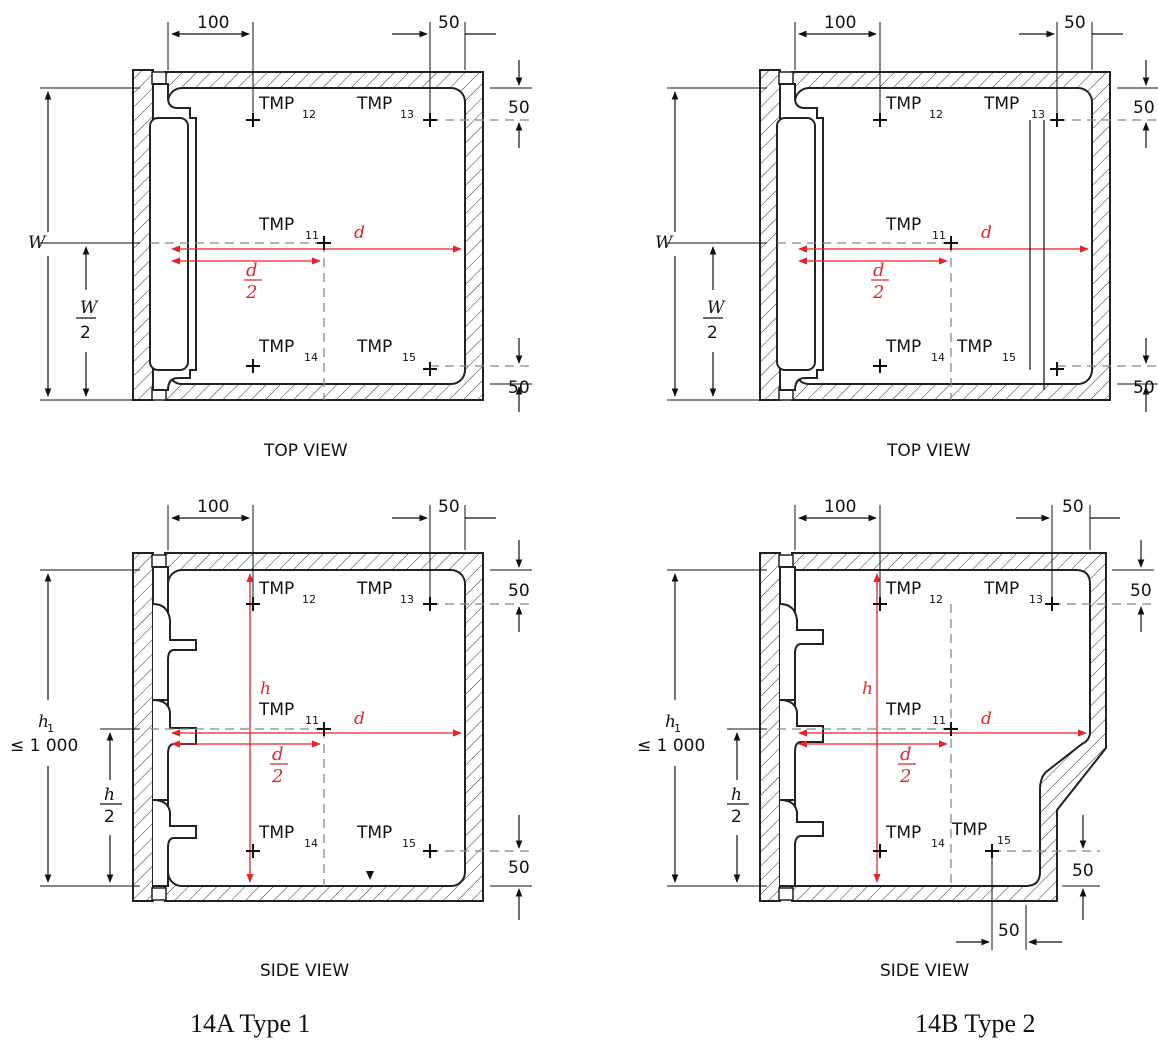 This screenshot has width=1158, height=1045. What do you see at coordinates (250, 1023) in the screenshot?
I see `caption-type1: 14A Type 1` at bounding box center [250, 1023].